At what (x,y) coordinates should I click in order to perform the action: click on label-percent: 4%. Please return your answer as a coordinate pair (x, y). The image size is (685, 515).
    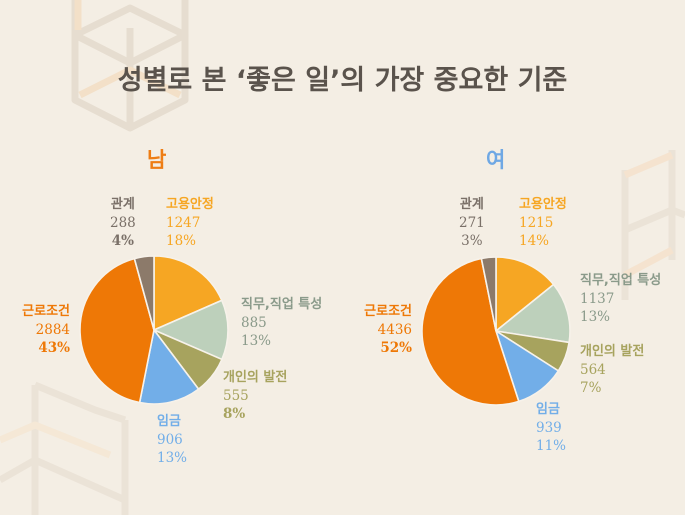
    Looking at the image, I should click on (122, 241).